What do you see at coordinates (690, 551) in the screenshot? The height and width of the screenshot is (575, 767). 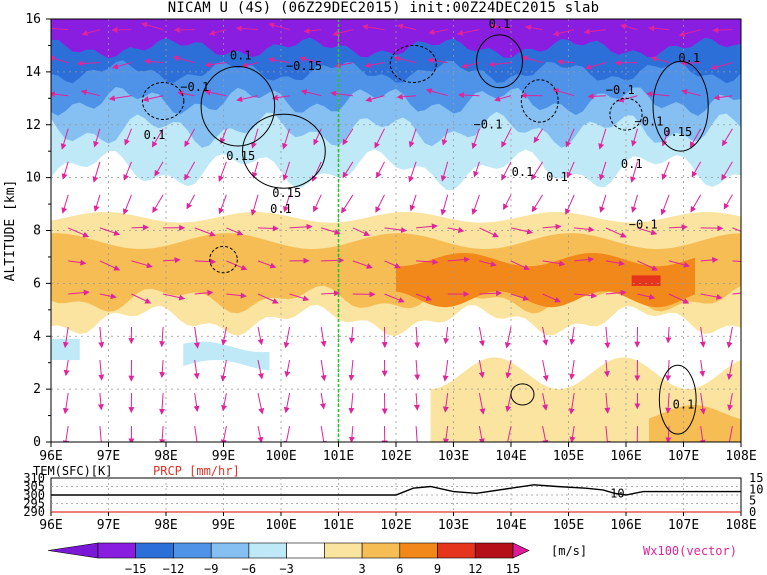 I see `vector-scale-label: Wx100(vector)` at bounding box center [690, 551].